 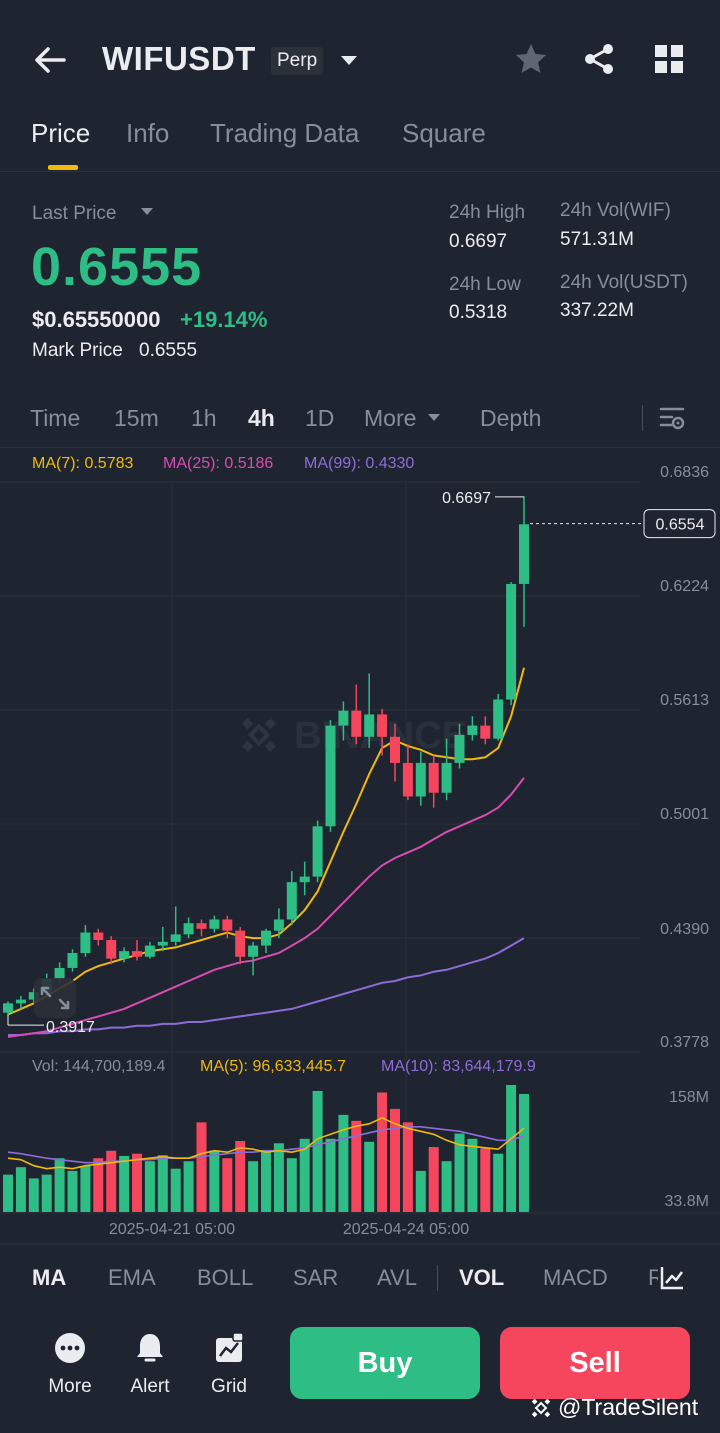 I want to click on tab-trading-data: Trading Data, so click(x=285, y=133).